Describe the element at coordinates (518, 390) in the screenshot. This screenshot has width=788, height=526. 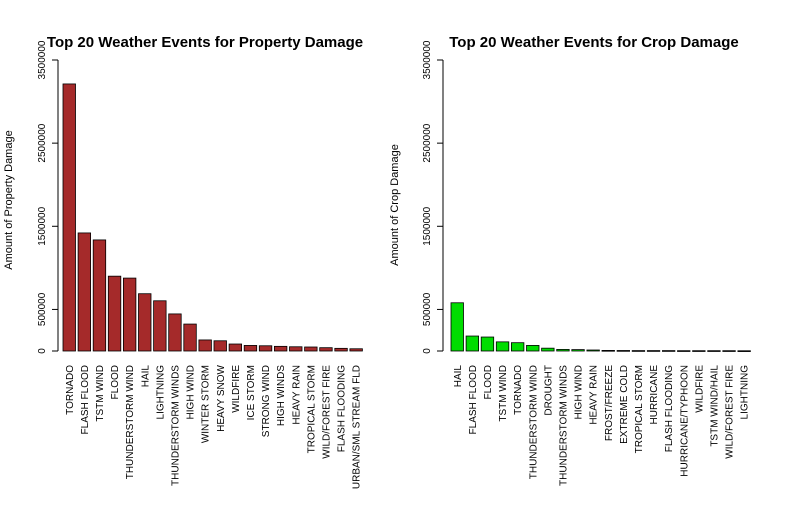
I see `chart-2-category-label: TORNADO` at that location.